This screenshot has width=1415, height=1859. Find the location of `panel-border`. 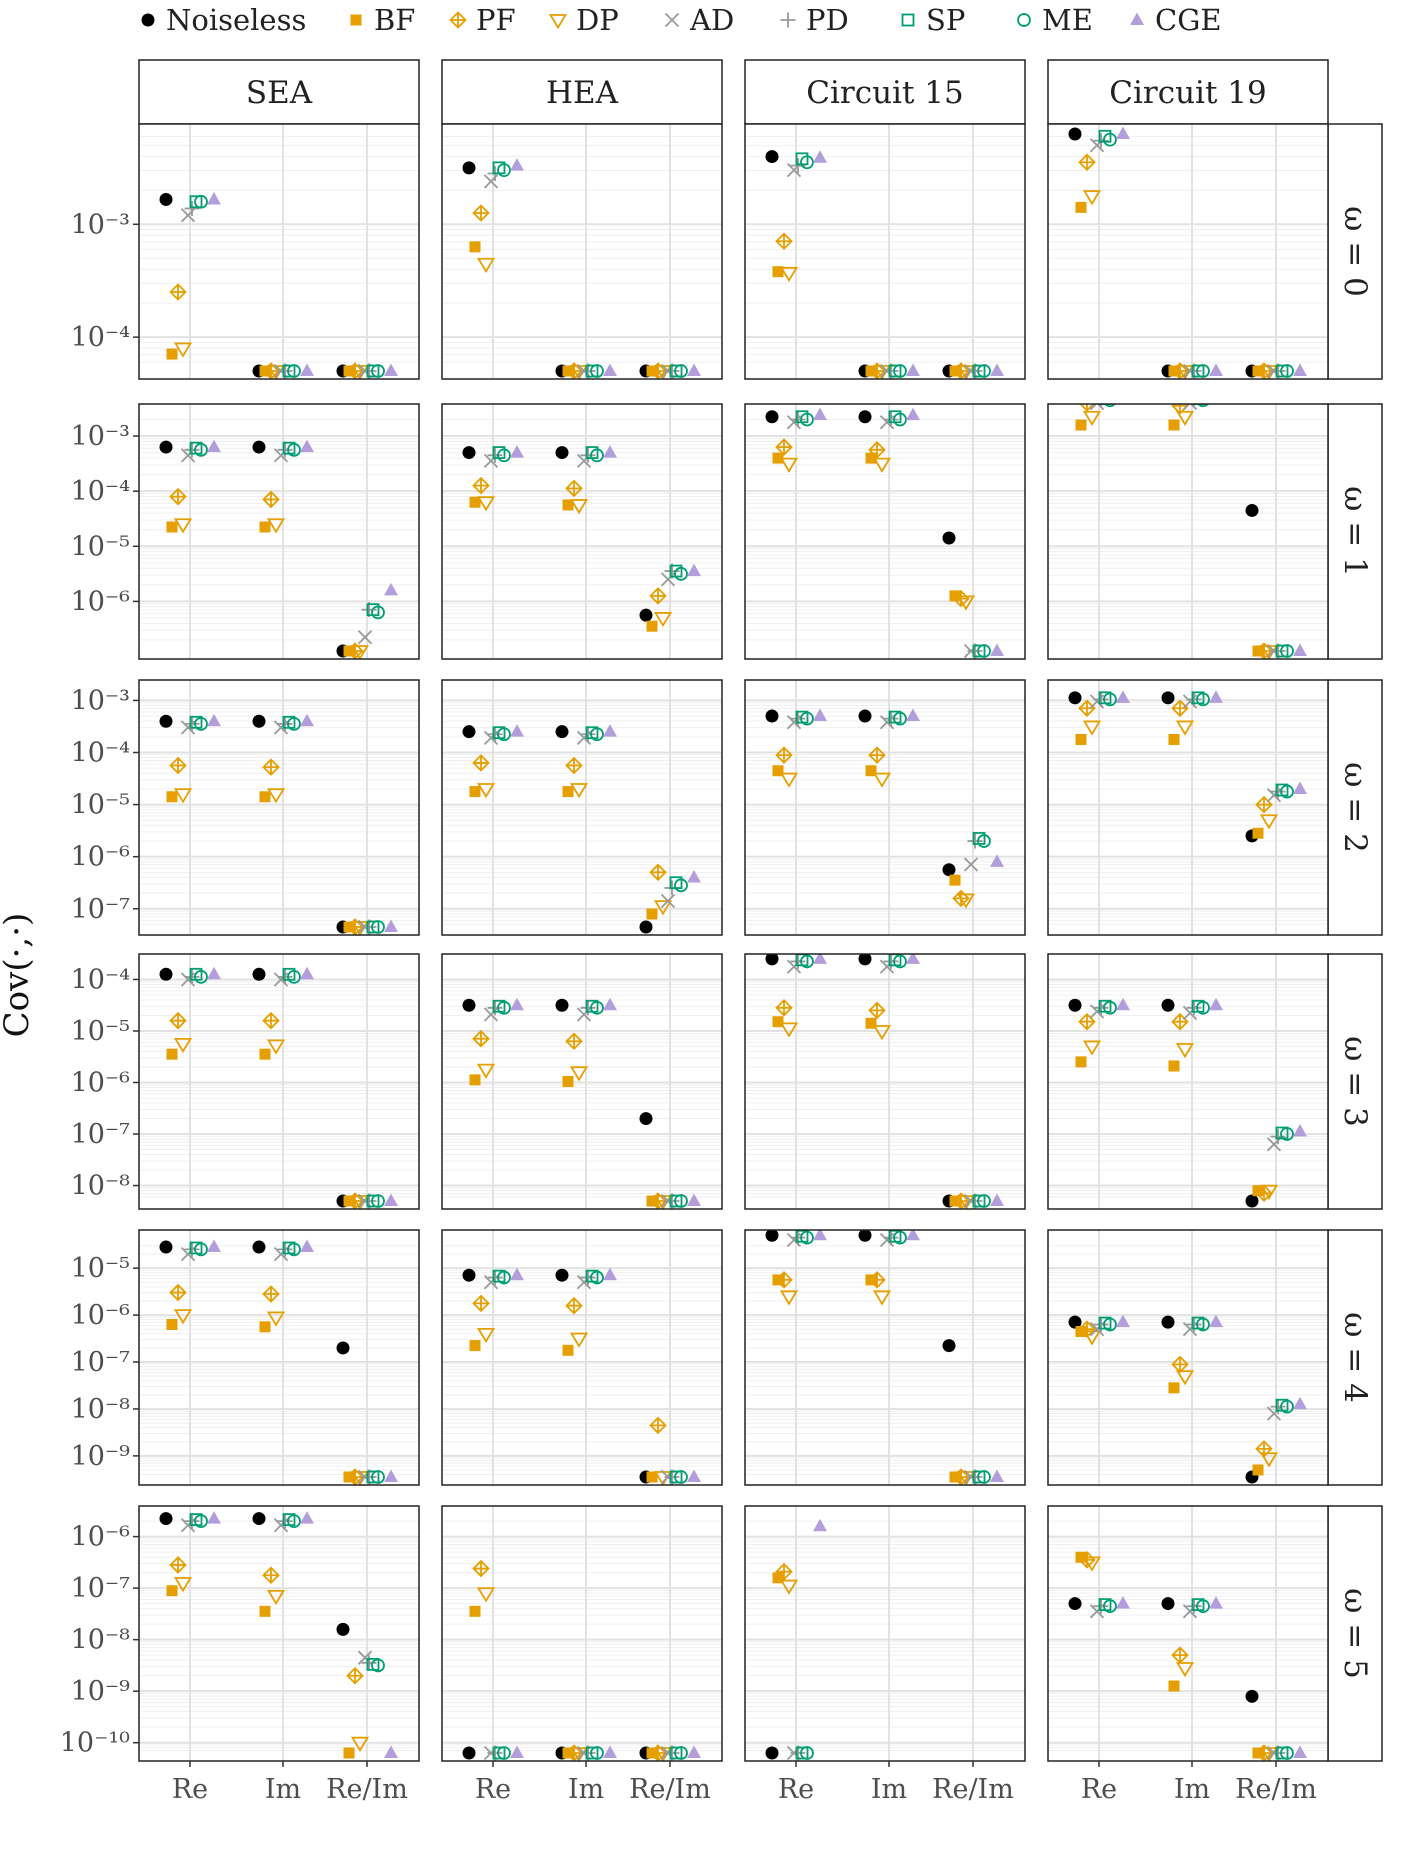

panel-border is located at coordinates (279, 1081).